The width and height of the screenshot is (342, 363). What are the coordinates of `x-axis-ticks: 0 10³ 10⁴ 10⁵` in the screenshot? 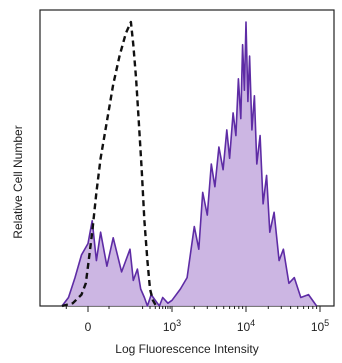 It's located at (197, 320).